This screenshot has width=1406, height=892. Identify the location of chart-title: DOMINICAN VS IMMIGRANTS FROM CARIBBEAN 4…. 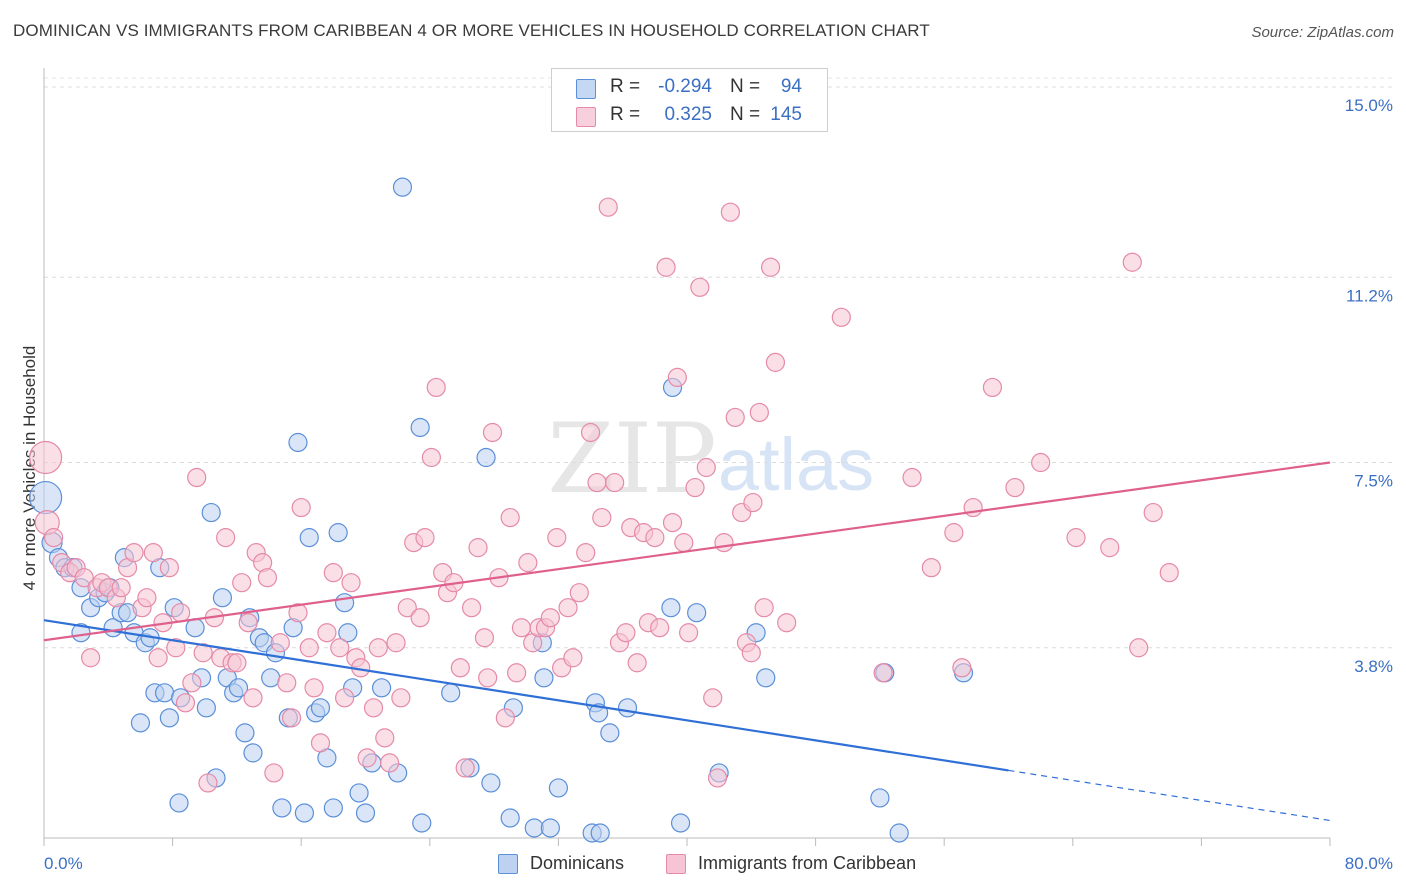
(471, 30).